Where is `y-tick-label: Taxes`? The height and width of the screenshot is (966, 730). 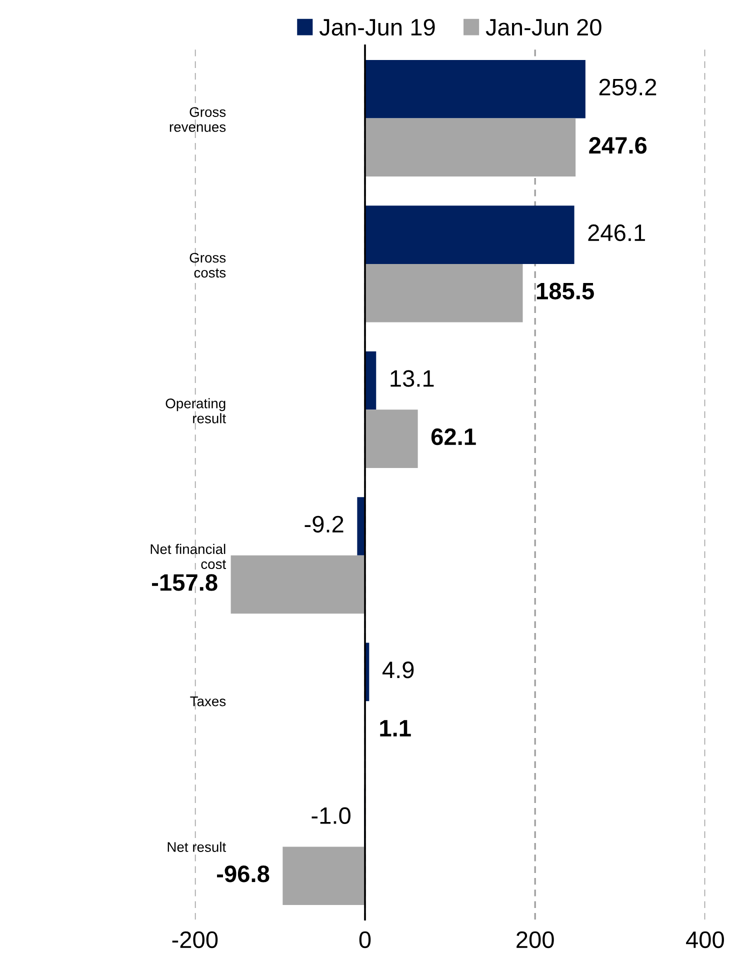
y-tick-label: Taxes is located at coordinates (208, 701).